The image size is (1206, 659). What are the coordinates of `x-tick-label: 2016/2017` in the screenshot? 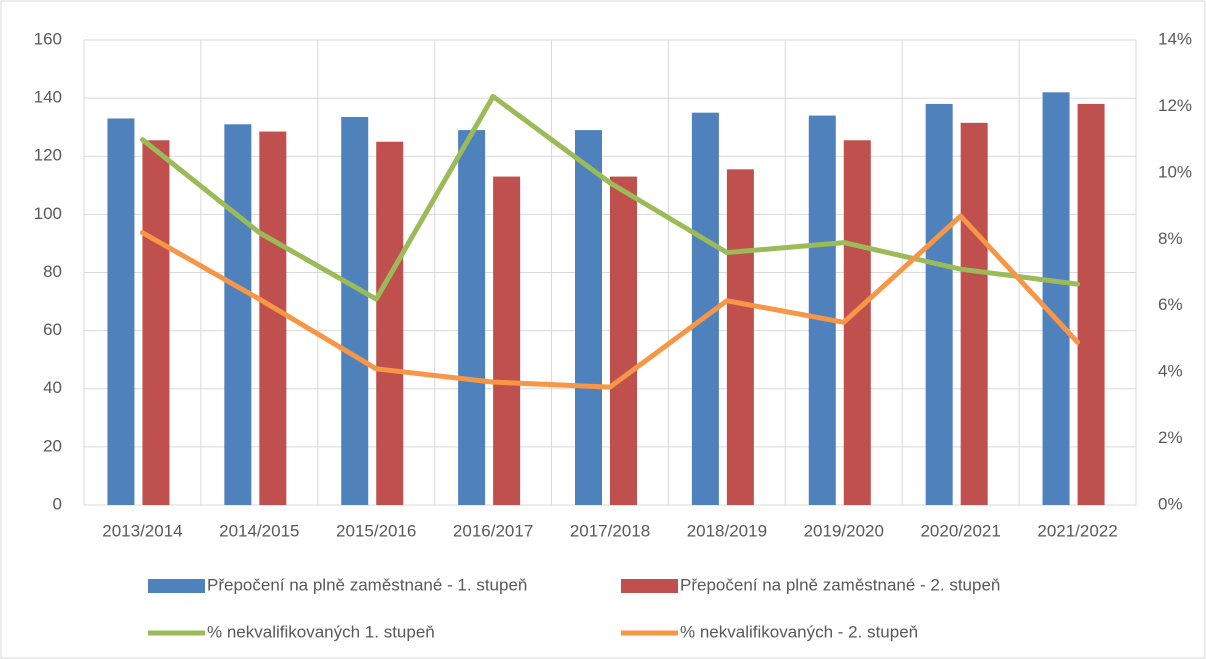 It's located at (493, 530).